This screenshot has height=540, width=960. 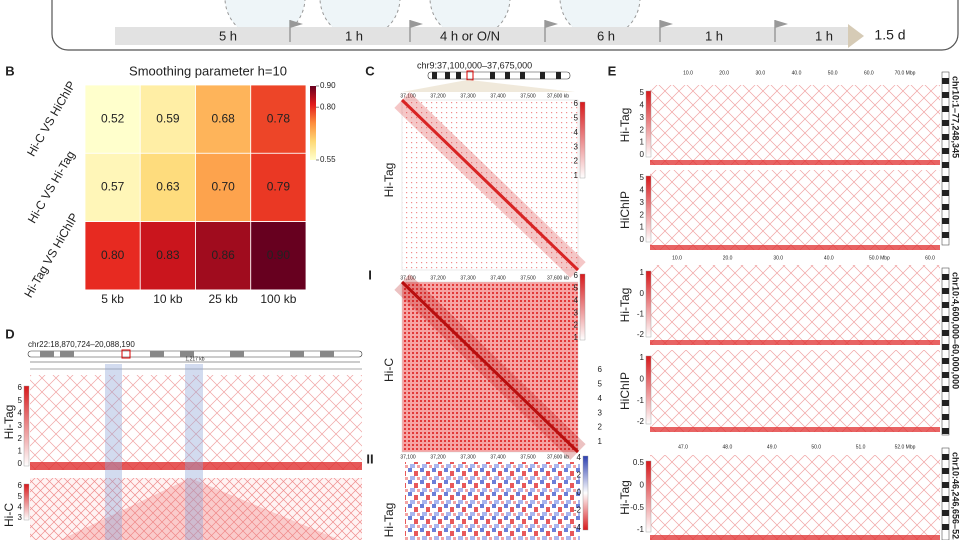 I want to click on axis-label: 70.0 Mbp, so click(x=905, y=73).